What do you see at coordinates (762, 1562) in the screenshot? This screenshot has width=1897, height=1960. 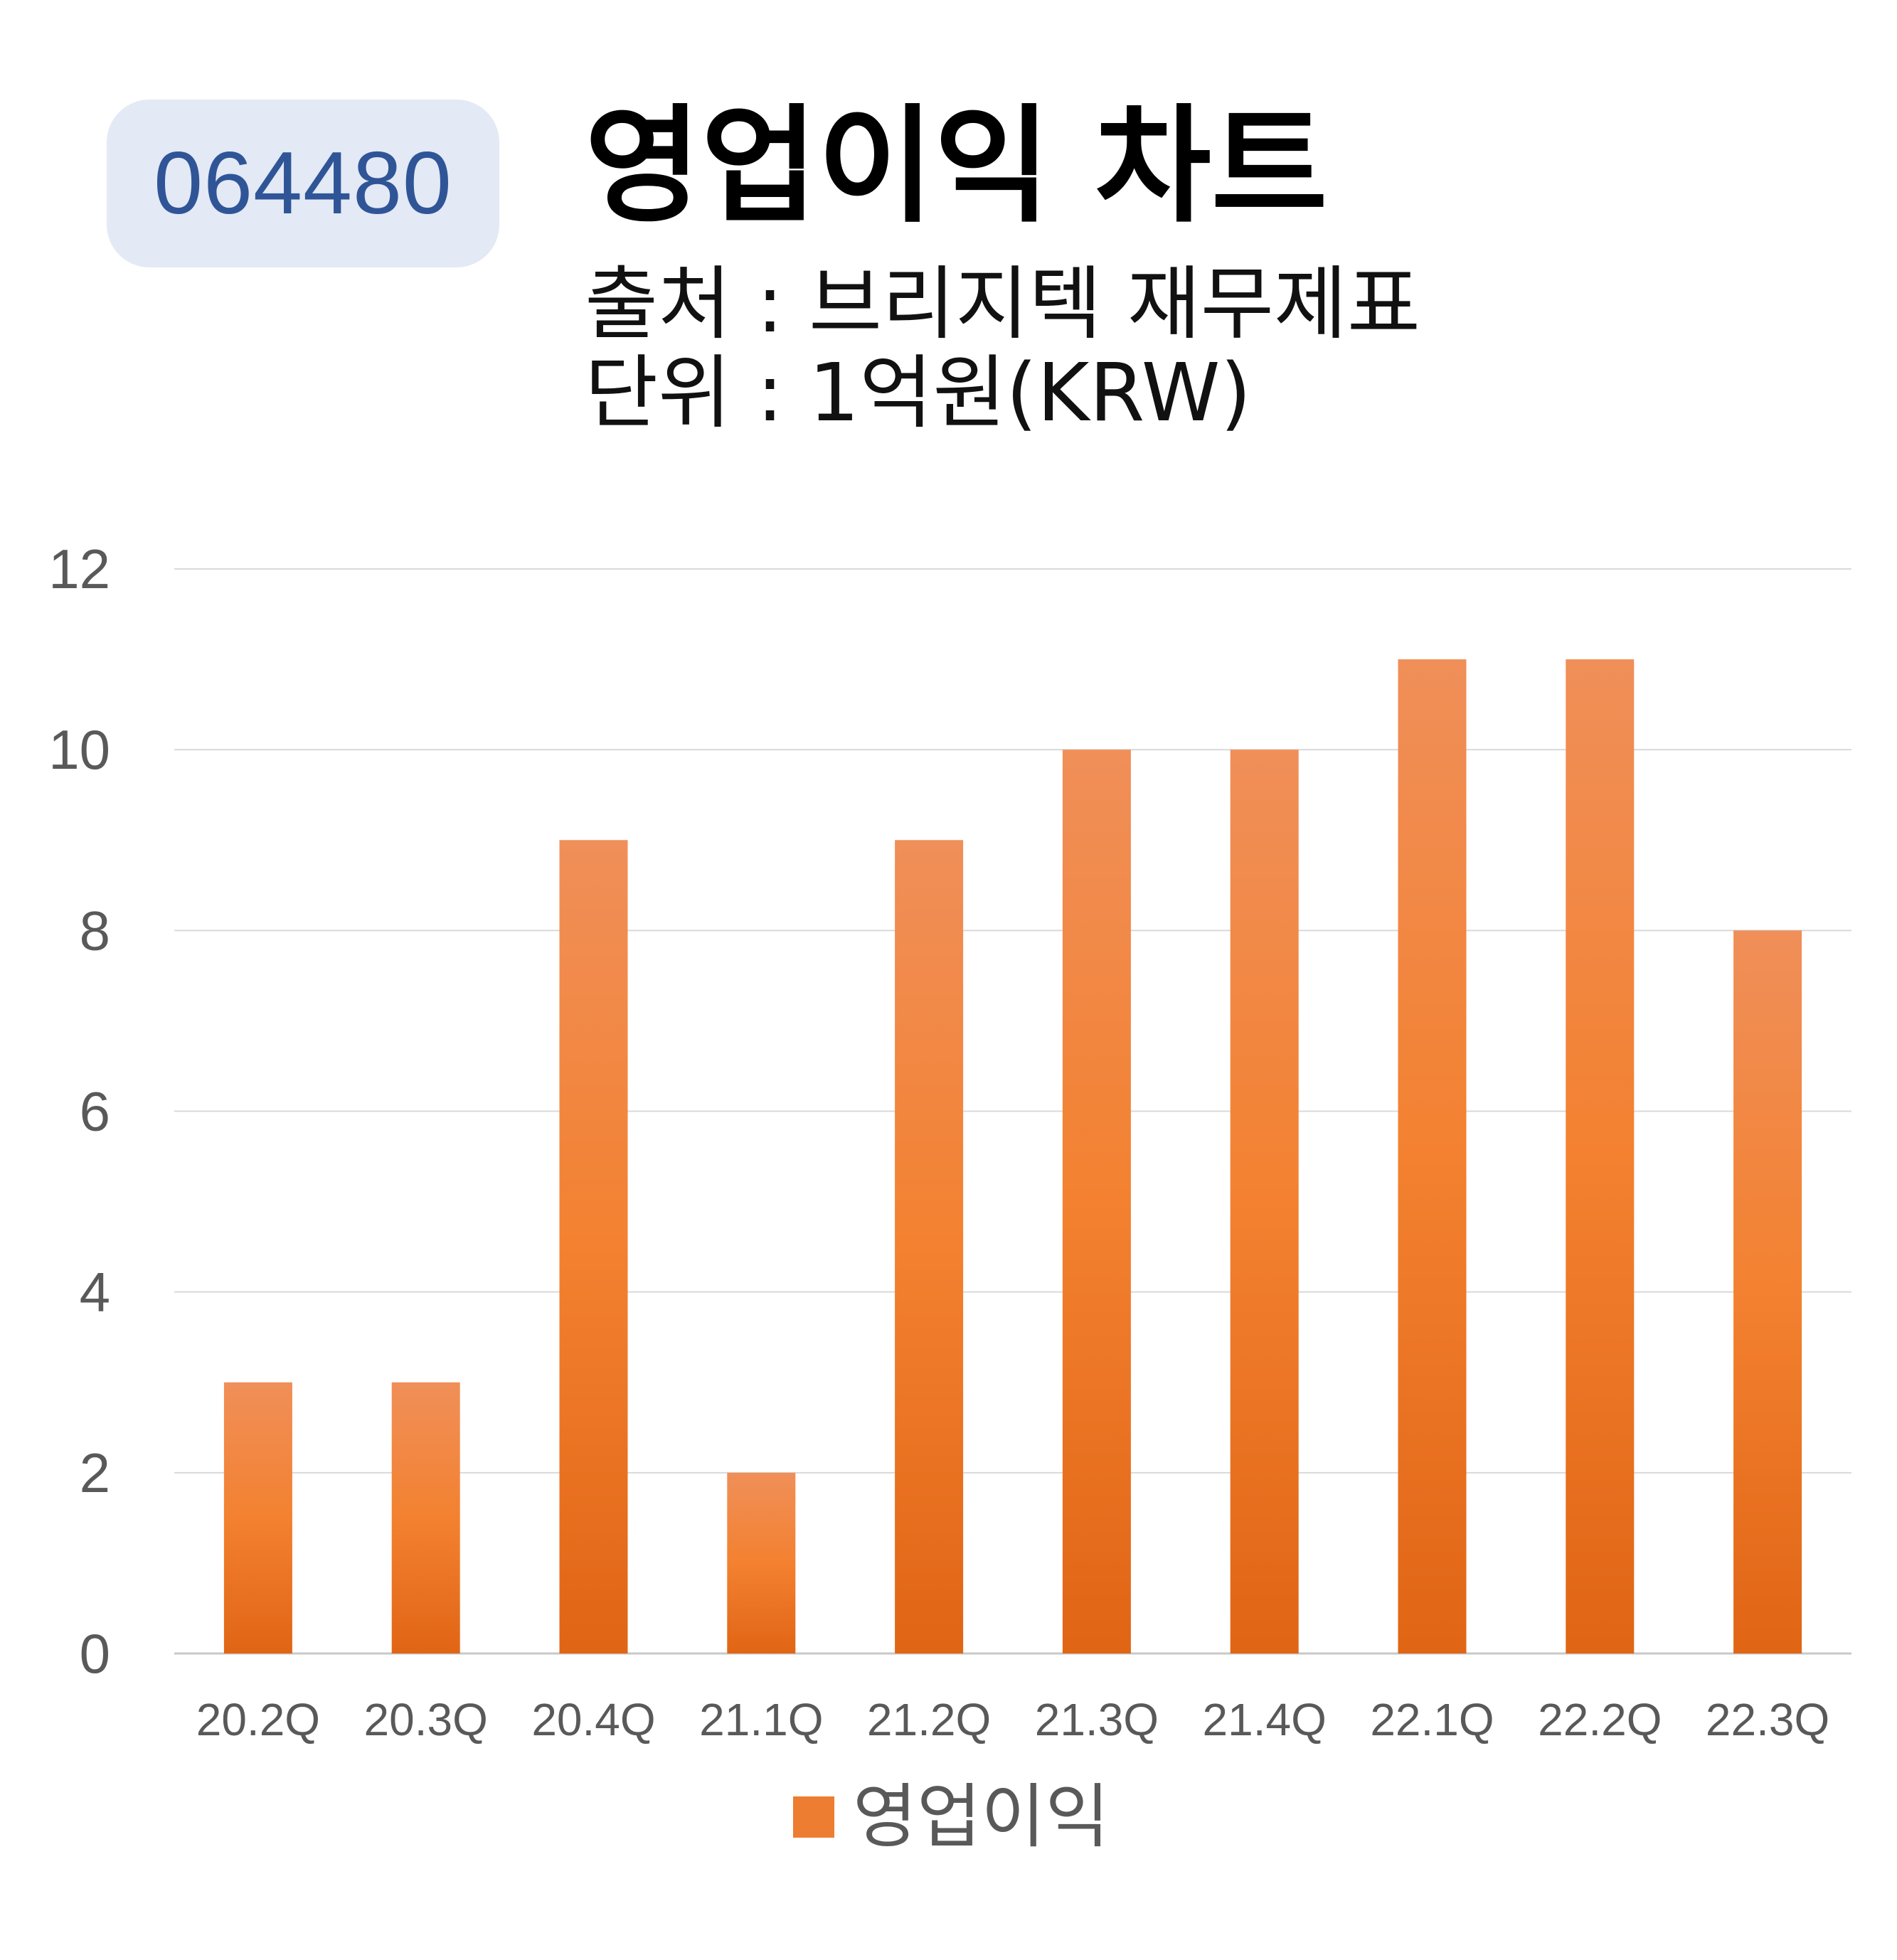 I see `bar-21.1Q` at bounding box center [762, 1562].